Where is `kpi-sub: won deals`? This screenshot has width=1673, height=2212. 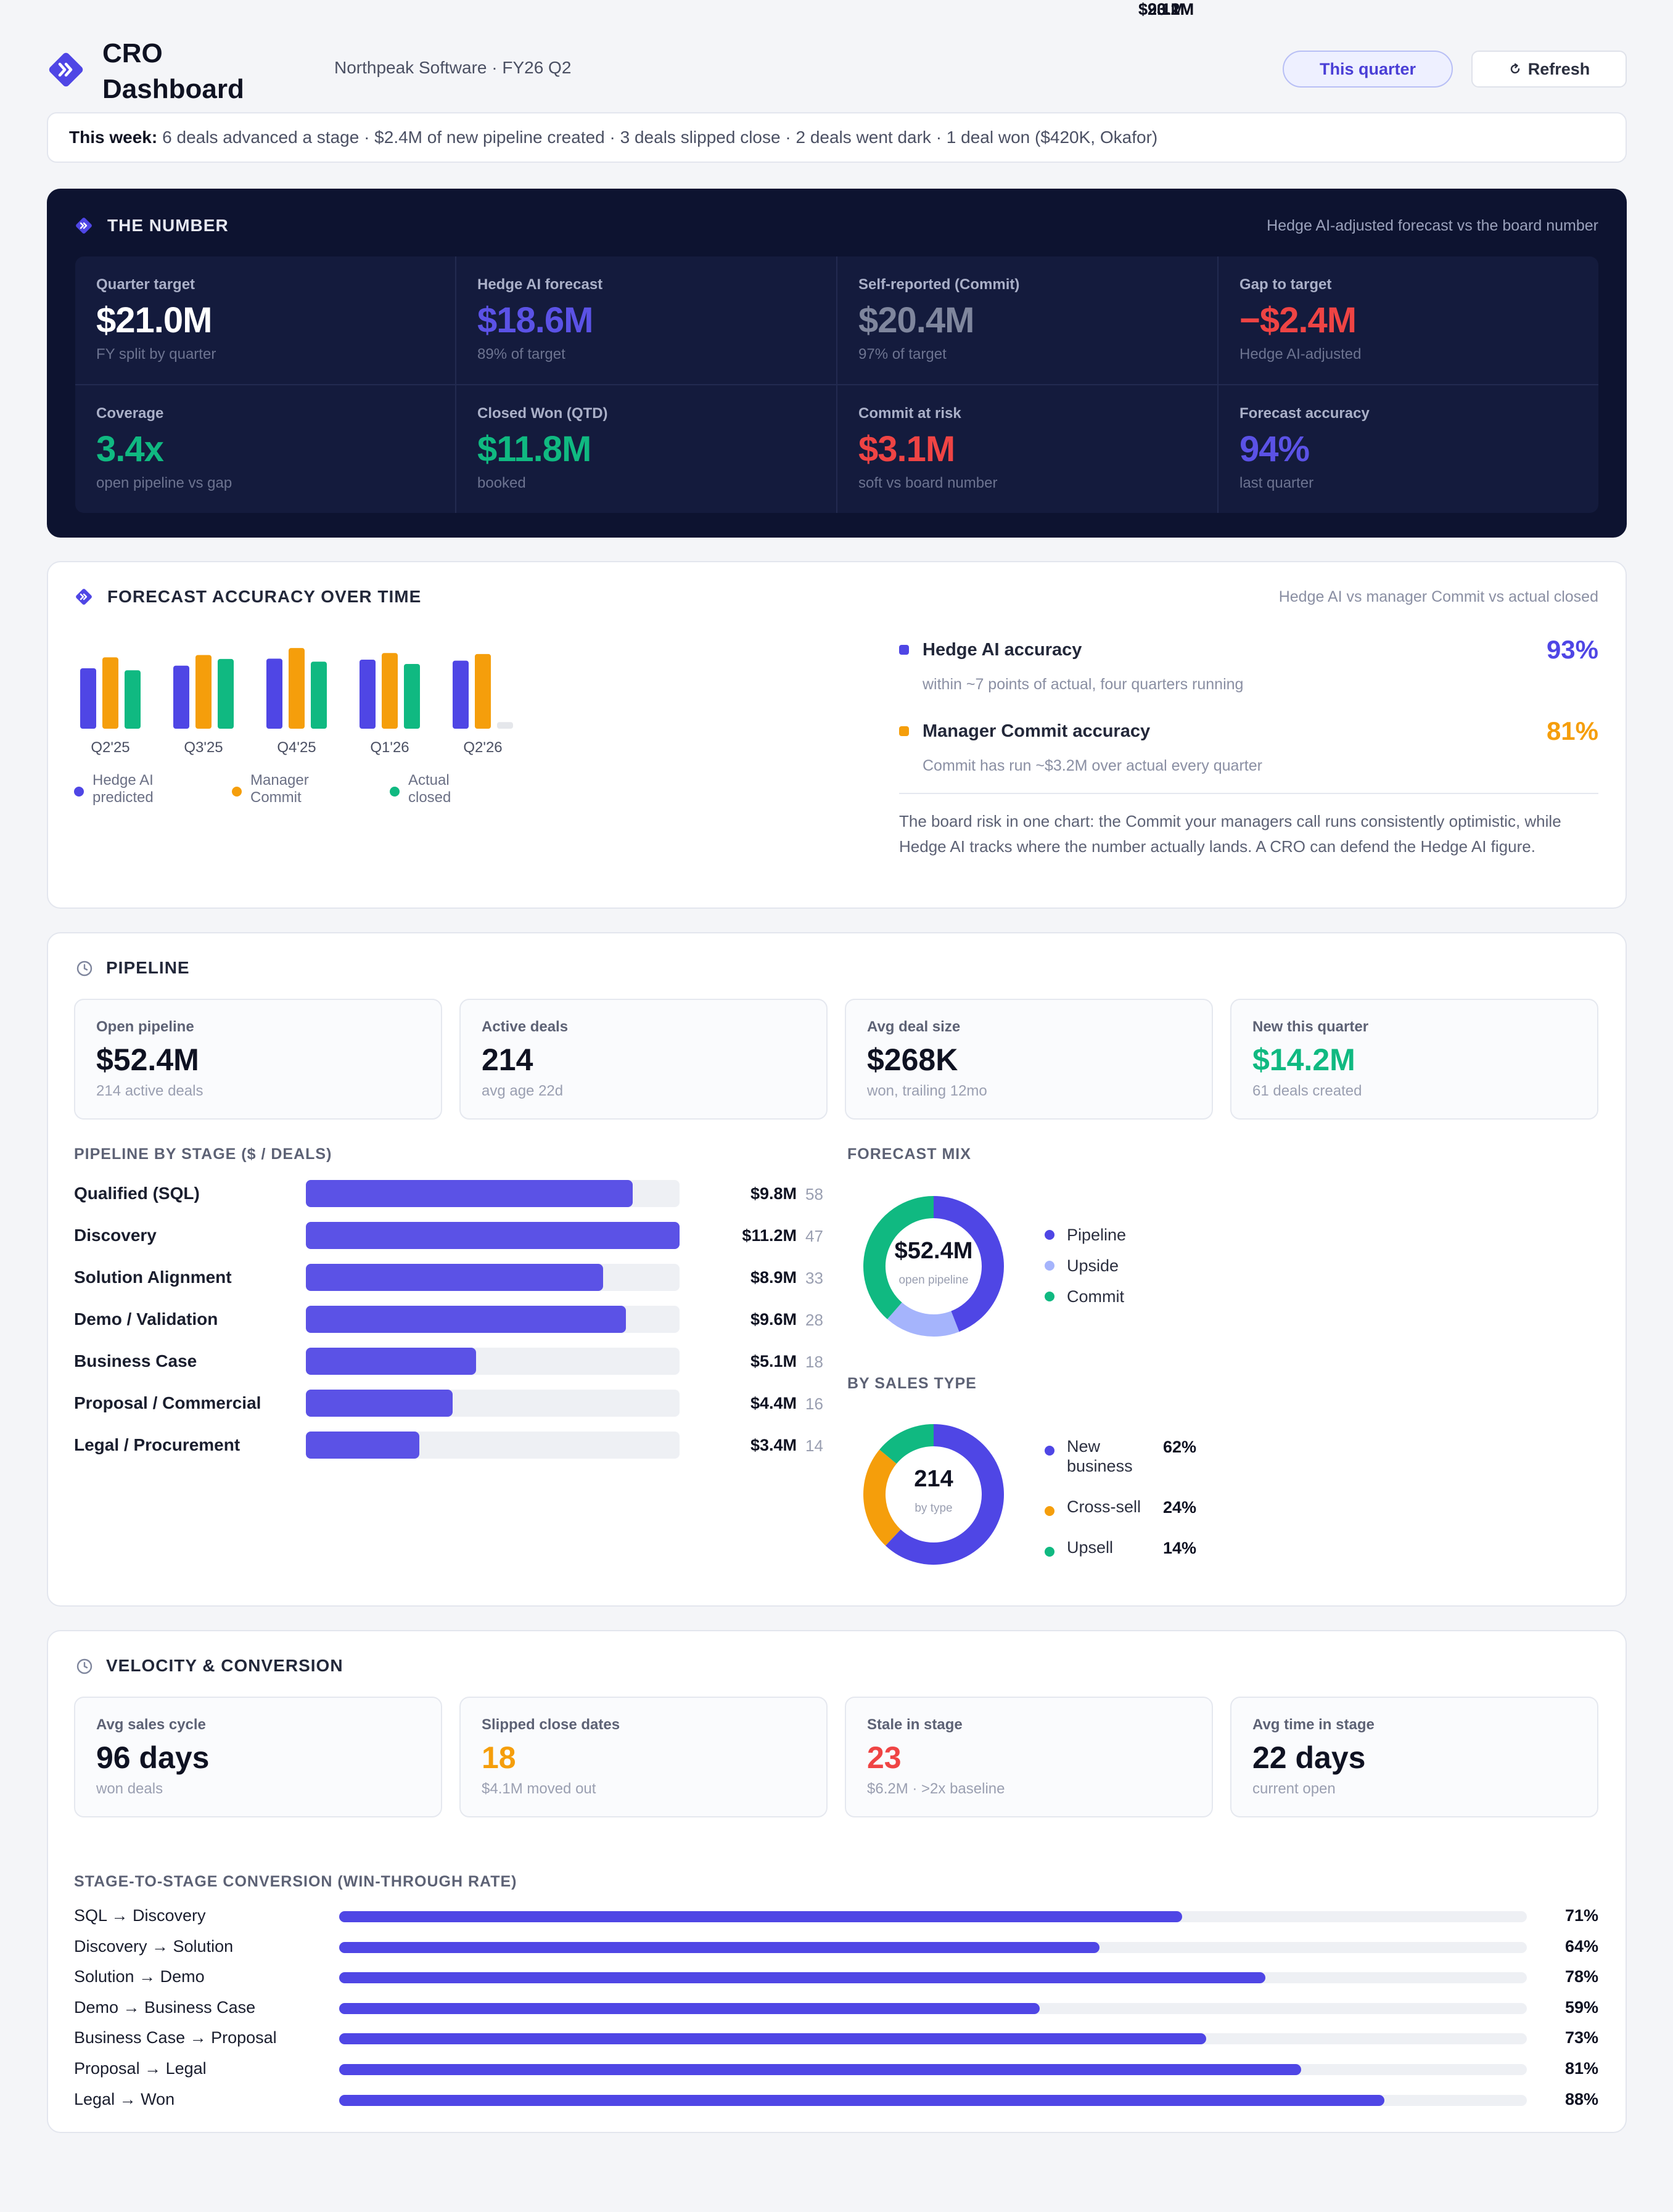 kpi-sub: won deals is located at coordinates (129, 1788).